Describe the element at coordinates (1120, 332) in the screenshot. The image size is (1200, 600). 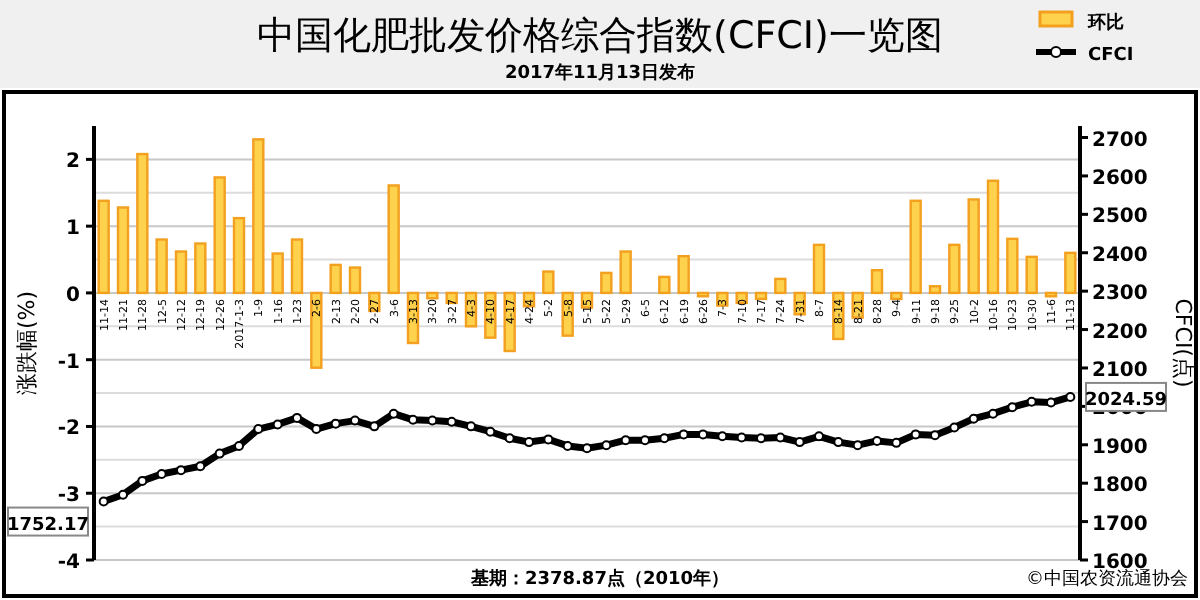
I see `y2-tick-label: 2200` at that location.